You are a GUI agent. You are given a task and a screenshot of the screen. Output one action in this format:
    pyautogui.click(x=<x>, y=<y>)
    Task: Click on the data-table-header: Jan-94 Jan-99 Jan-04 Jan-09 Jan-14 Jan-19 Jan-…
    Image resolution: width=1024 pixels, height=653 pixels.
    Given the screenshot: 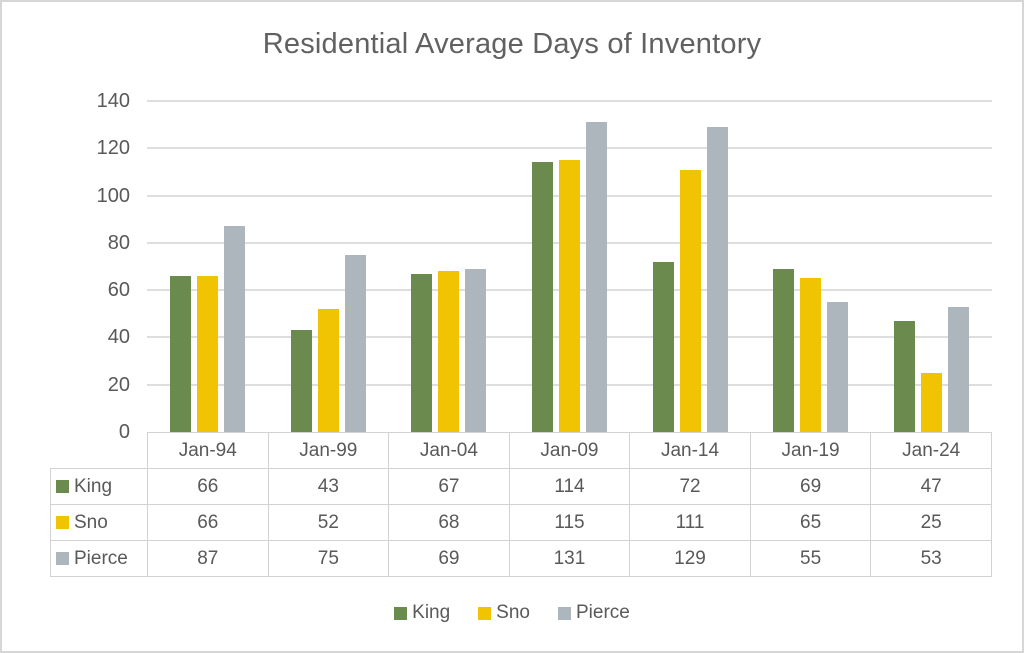 What is the action you would take?
    pyautogui.click(x=521, y=450)
    